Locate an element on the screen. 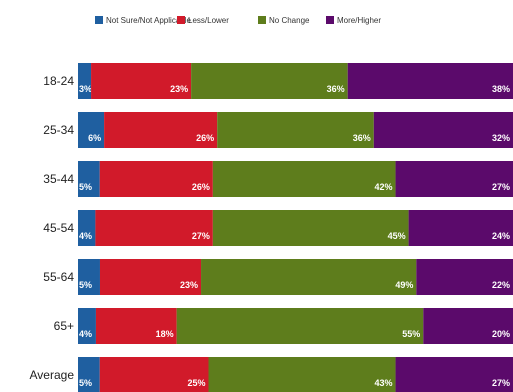 Image resolution: width=513 pixels, height=392 pixels. category-label-35-44: 35-44 is located at coordinates (58, 179).